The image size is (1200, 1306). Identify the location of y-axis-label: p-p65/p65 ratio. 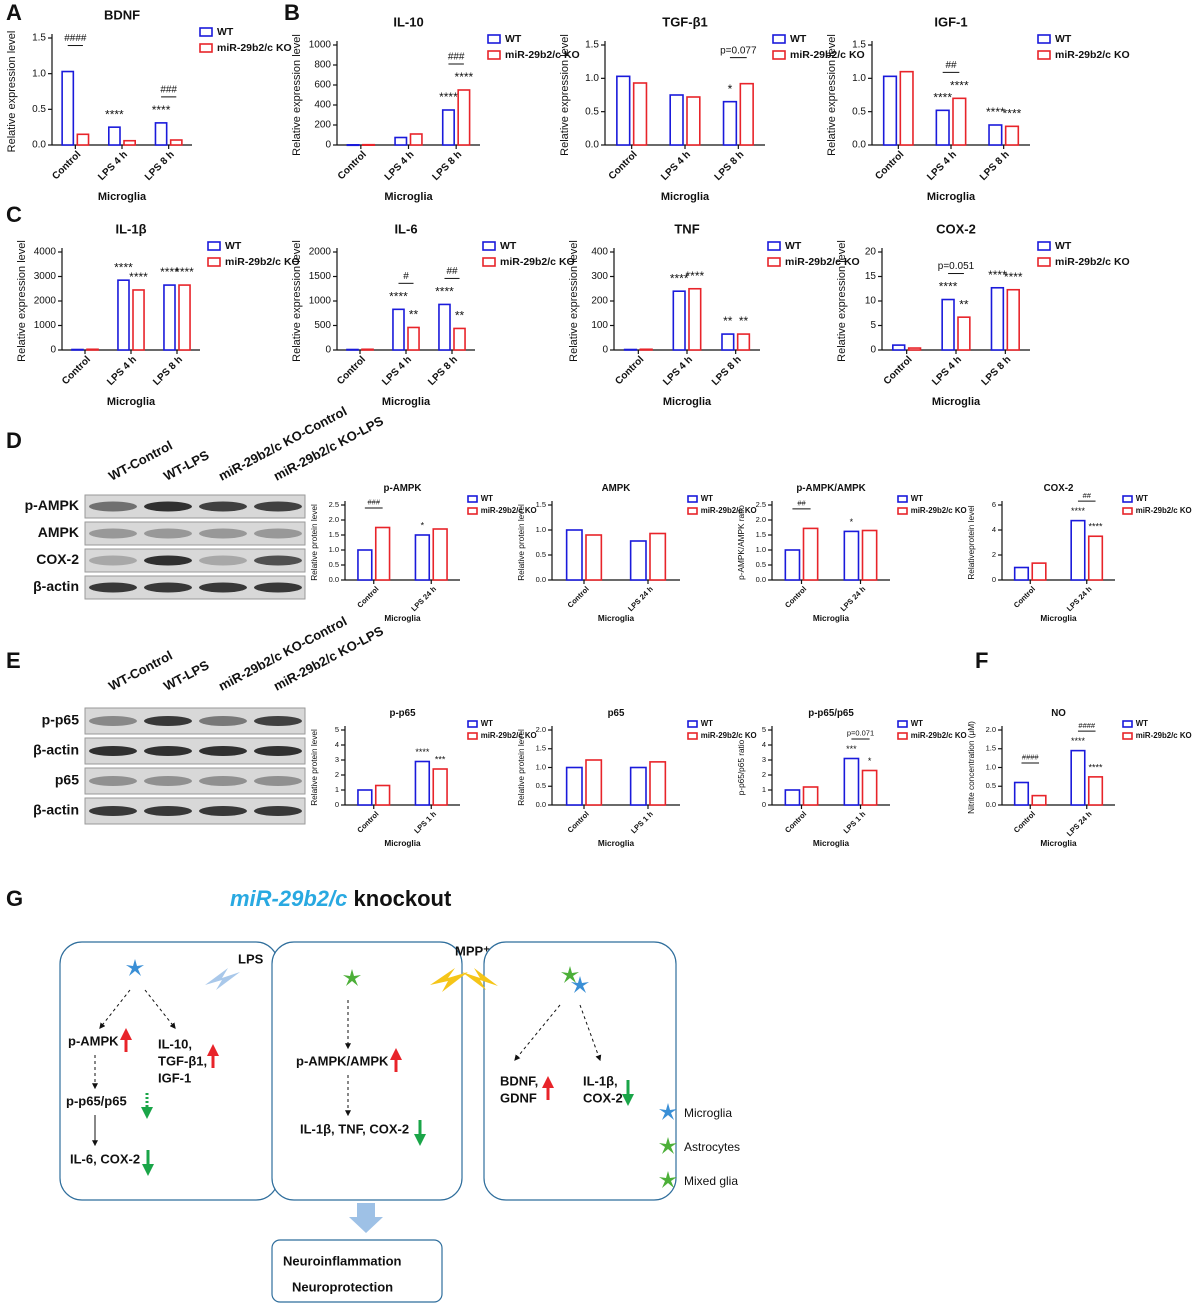
(741, 767).